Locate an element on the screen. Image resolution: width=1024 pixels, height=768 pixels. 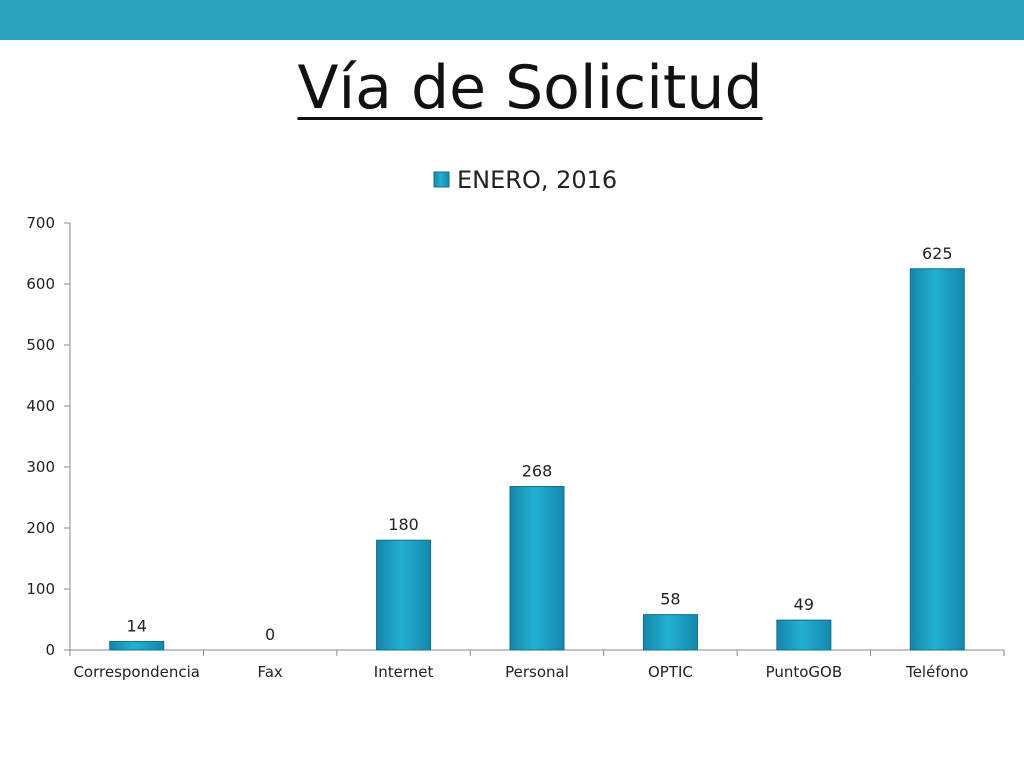
y-tick-label: 300 is located at coordinates (40, 467).